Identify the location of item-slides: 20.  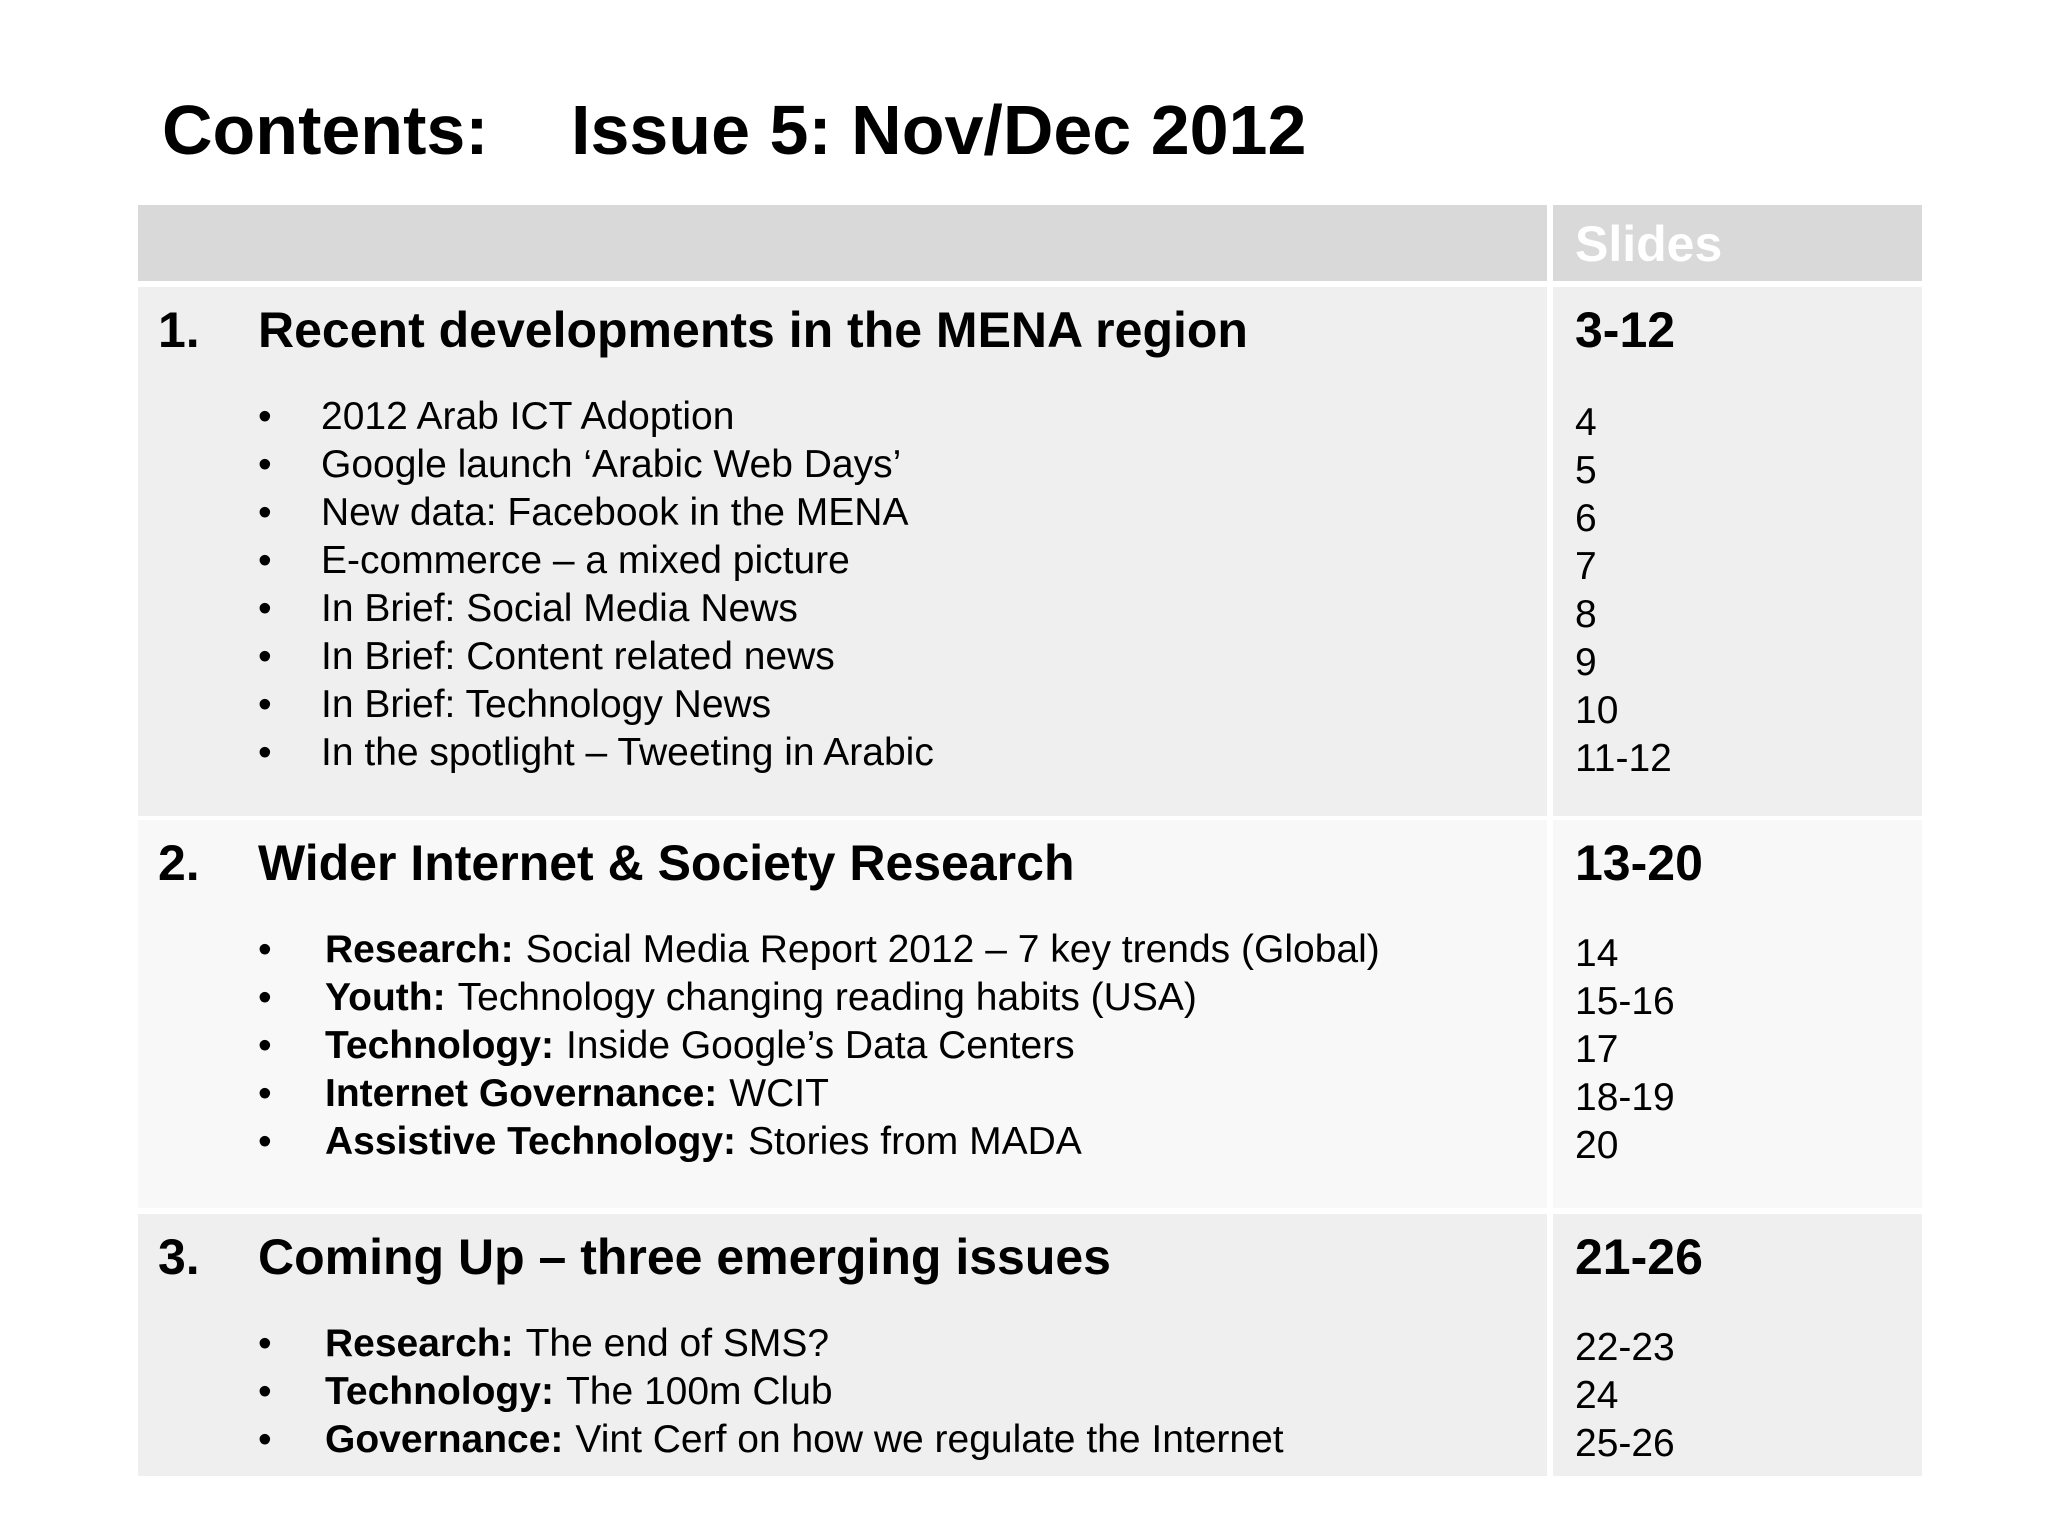
(1597, 1145).